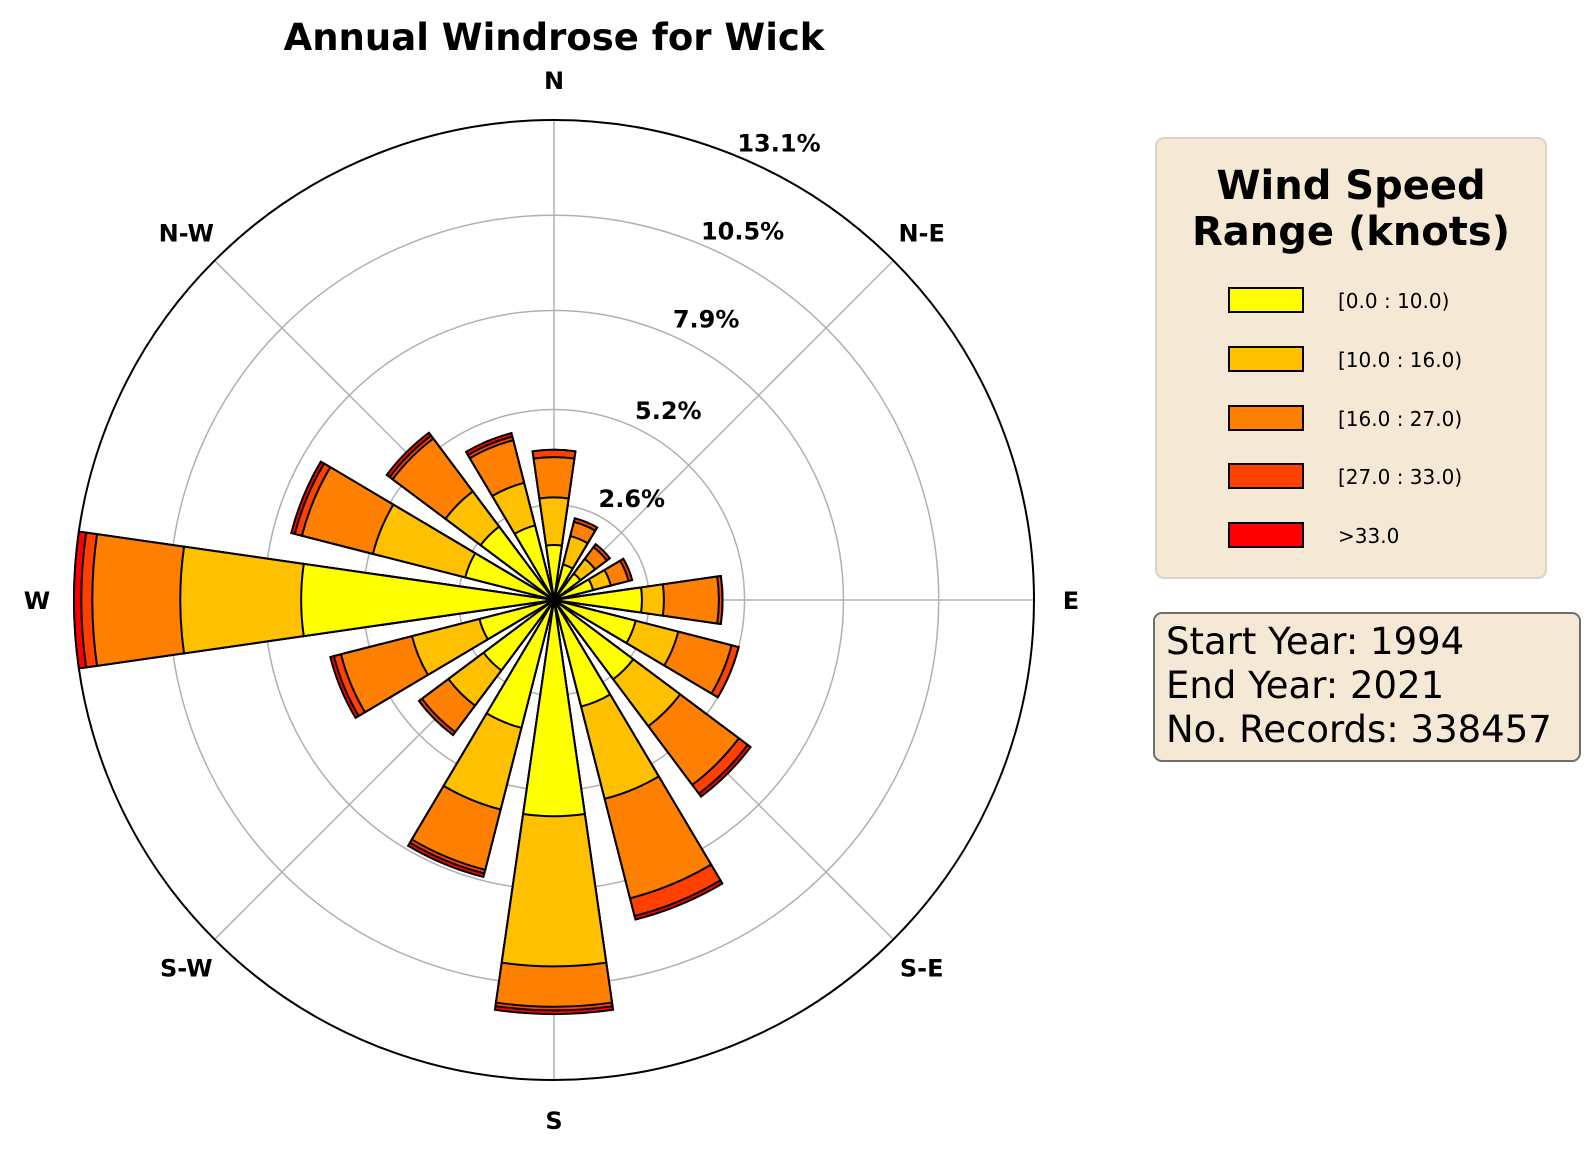 This screenshot has width=1586, height=1153. Describe the element at coordinates (1359, 729) in the screenshot. I see `record-count-text: No. Records: 338457` at that location.